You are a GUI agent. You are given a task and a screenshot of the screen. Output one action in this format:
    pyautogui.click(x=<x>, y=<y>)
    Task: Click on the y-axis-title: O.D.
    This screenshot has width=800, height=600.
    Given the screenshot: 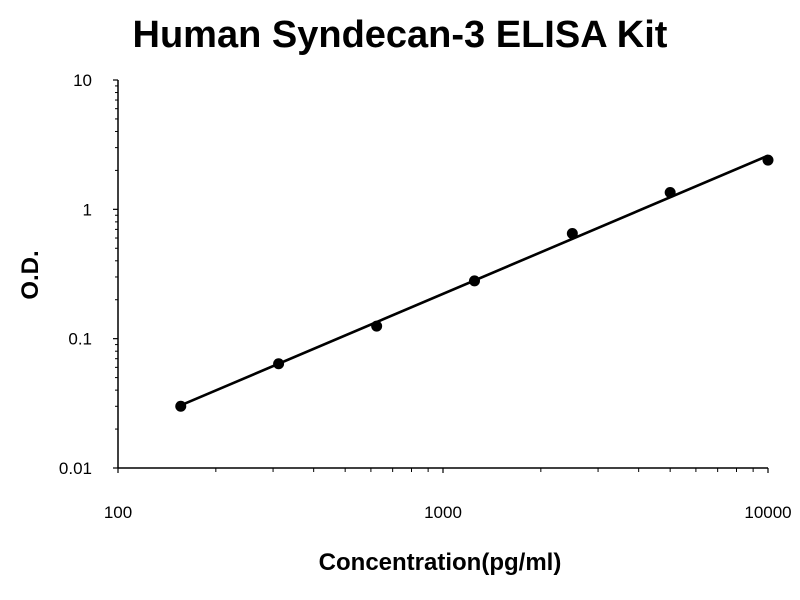 What is the action you would take?
    pyautogui.click(x=30, y=274)
    